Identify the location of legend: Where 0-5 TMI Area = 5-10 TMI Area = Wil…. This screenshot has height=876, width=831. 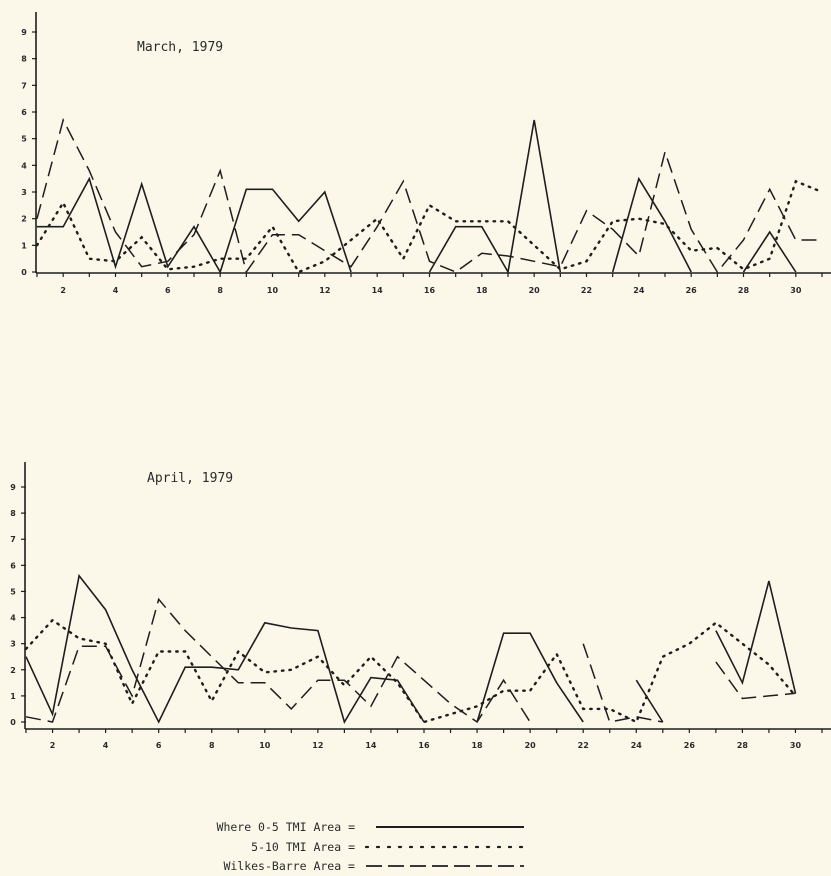
(371, 846).